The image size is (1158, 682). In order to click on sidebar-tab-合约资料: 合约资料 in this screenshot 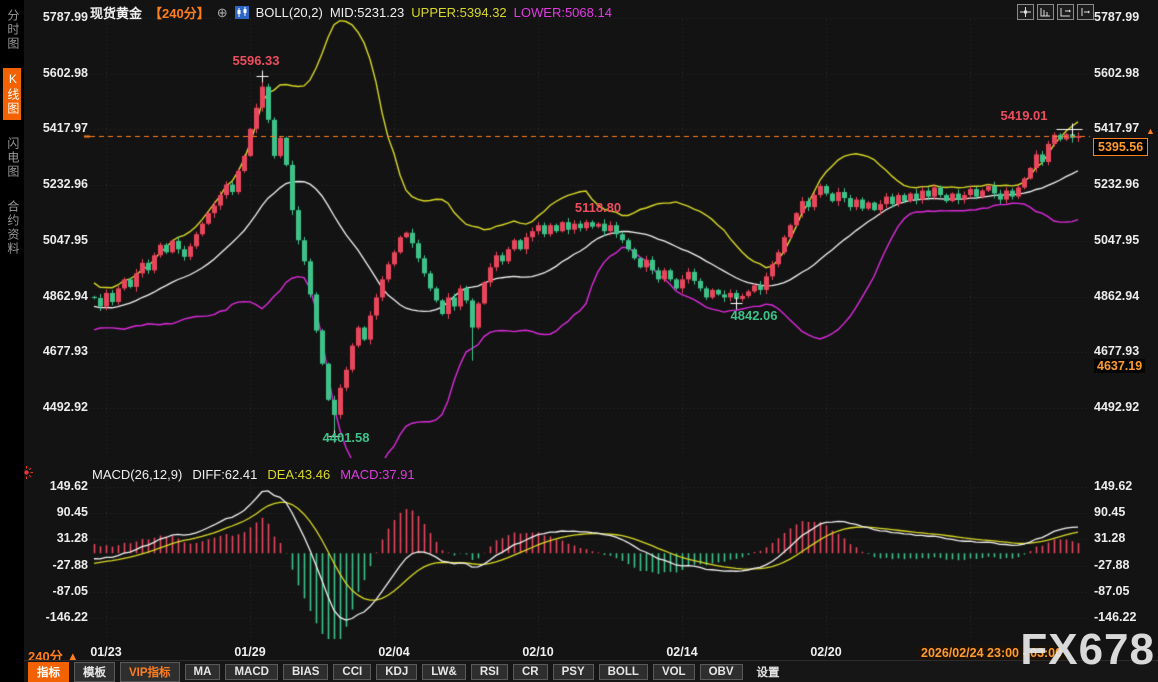, I will do `click(12, 228)`.